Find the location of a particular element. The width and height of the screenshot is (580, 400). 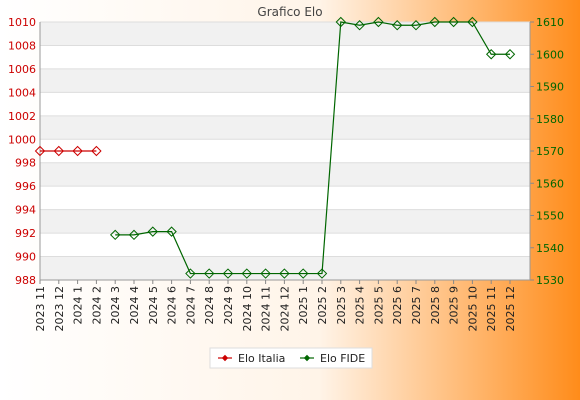

x-tick-label: 2024 3 is located at coordinates (115, 305).